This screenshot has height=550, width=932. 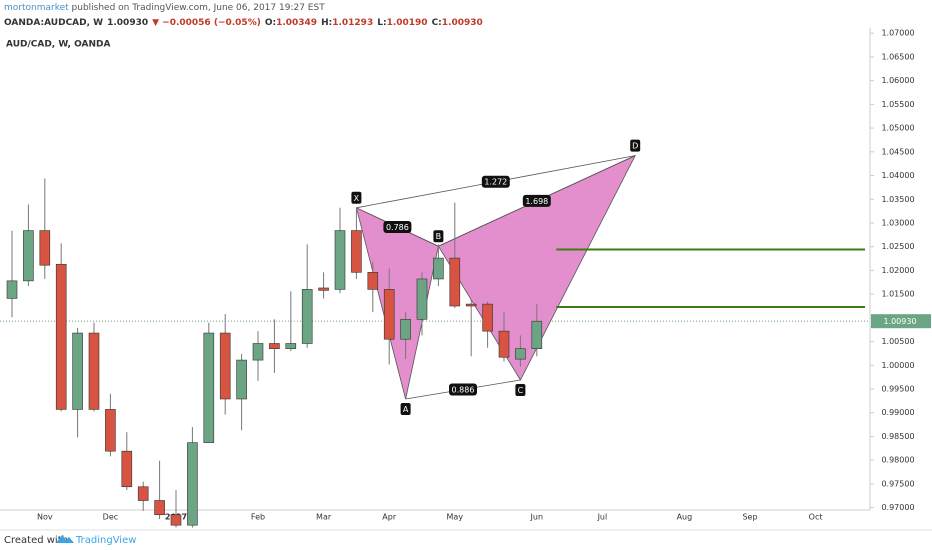 What do you see at coordinates (897, 151) in the screenshot?
I see `y-tick-label: 1.04500` at bounding box center [897, 151].